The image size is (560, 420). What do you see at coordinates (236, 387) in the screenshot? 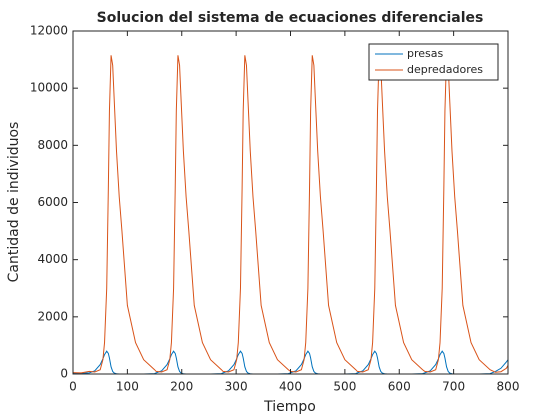
I see `x-tick-label: 300` at bounding box center [236, 387].